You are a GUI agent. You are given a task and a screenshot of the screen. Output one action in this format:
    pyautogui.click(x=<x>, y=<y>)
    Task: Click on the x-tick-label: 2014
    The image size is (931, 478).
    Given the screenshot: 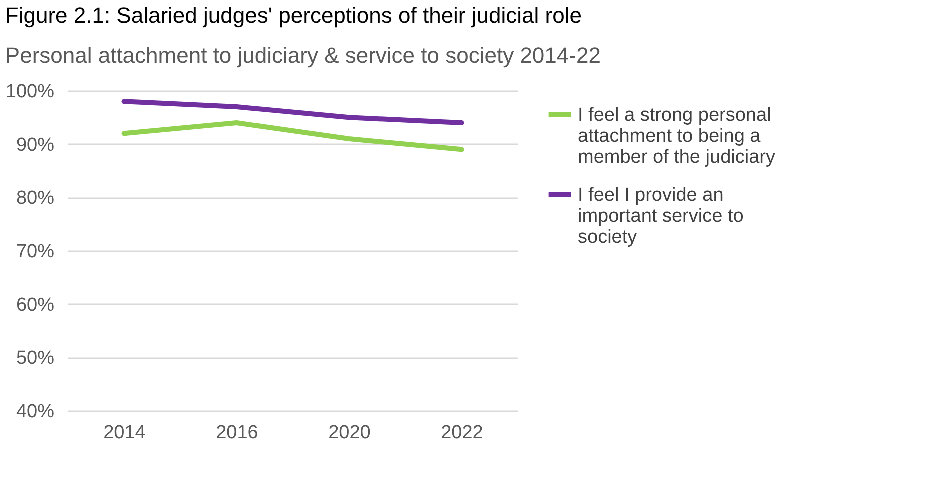 What is the action you would take?
    pyautogui.click(x=125, y=433)
    